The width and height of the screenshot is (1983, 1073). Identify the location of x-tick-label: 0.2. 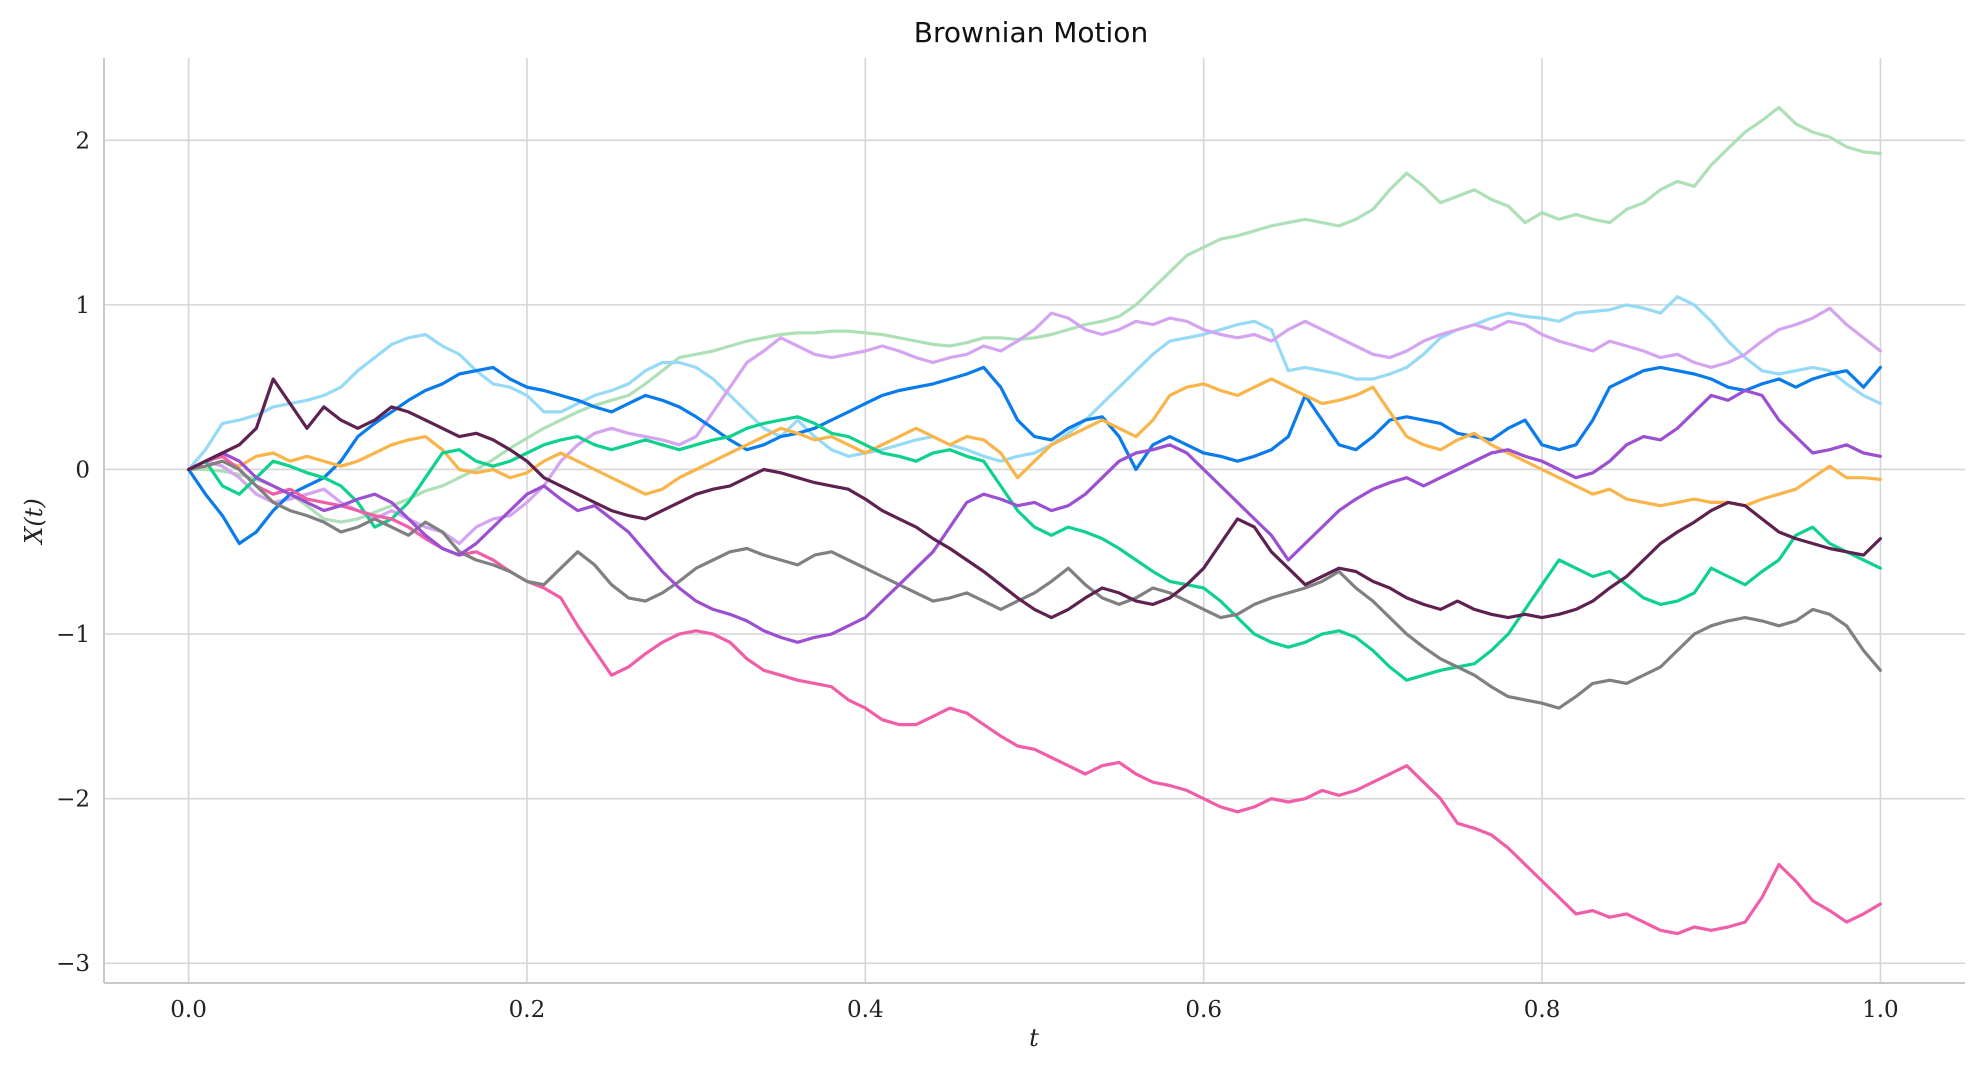
(527, 1010).